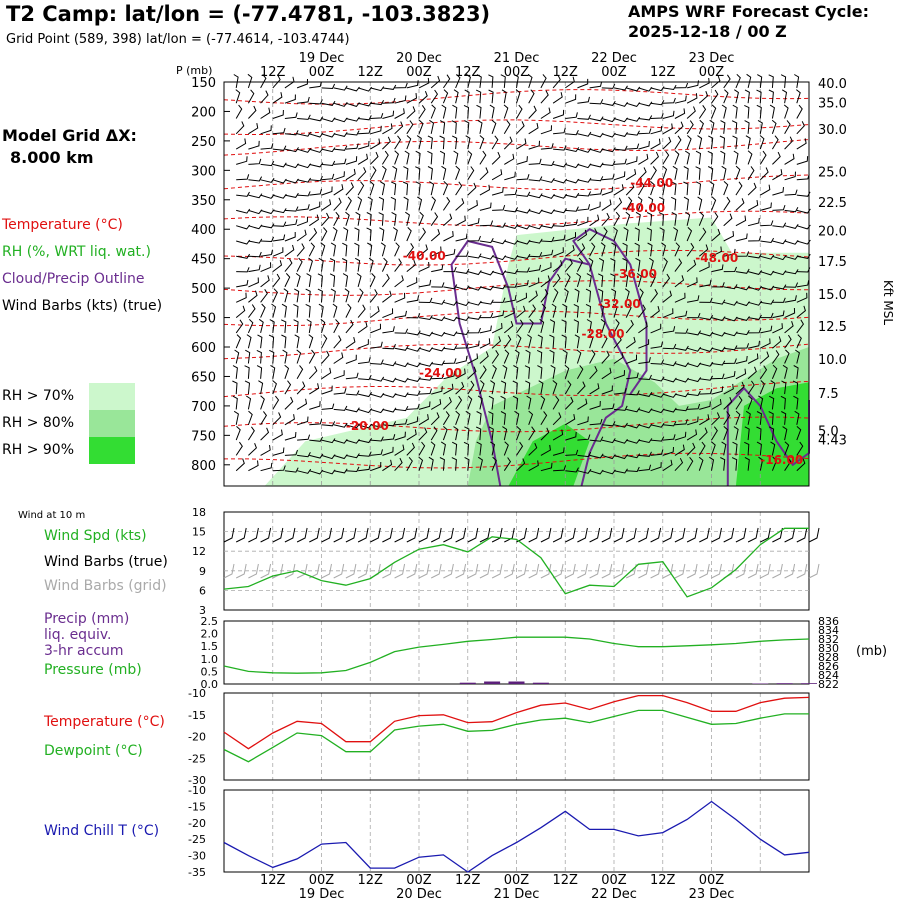 The width and height of the screenshot is (900, 900). I want to click on kft-tick-label: 10.0, so click(832, 360).